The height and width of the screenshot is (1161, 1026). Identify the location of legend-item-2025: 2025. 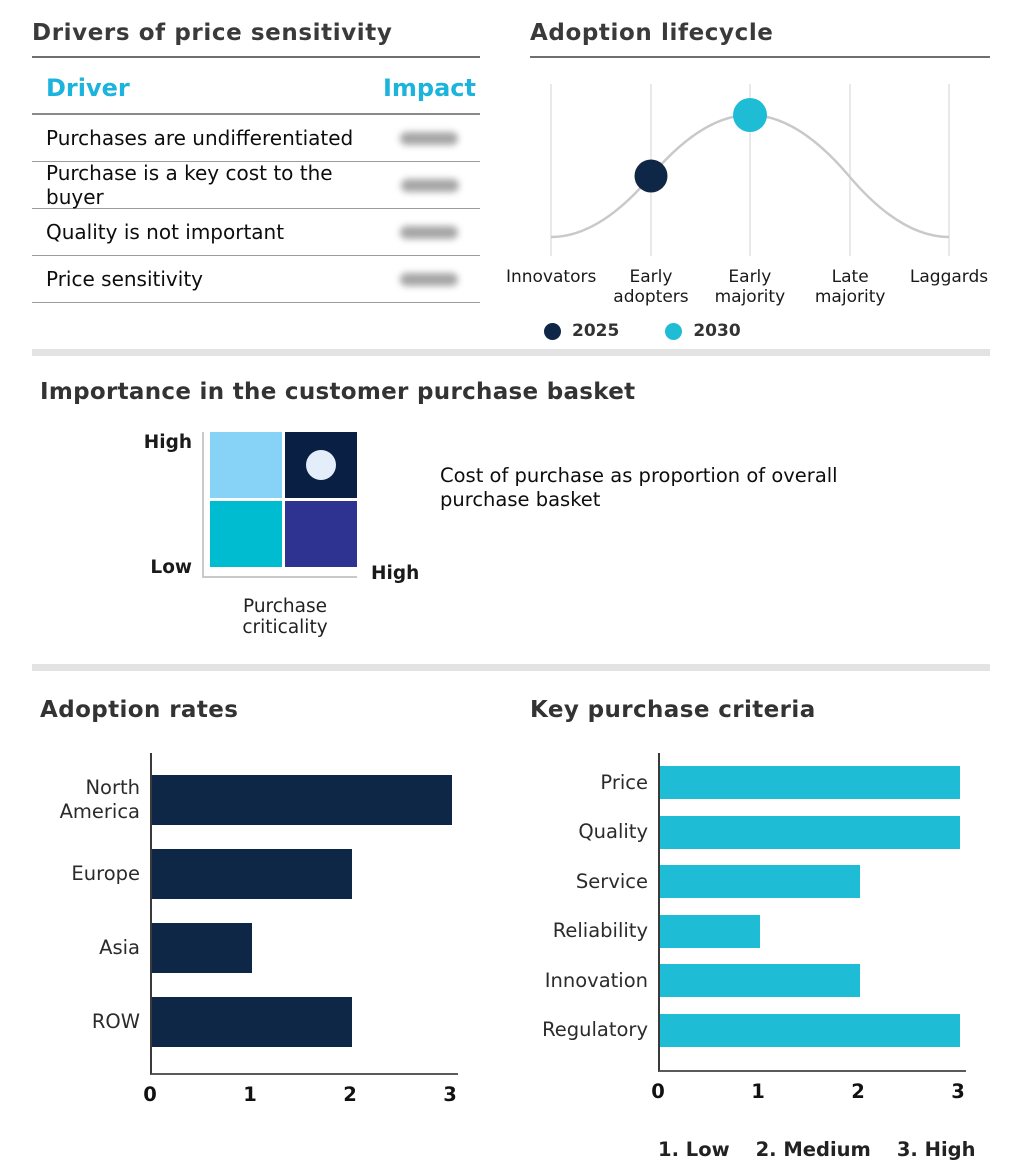
(581, 331).